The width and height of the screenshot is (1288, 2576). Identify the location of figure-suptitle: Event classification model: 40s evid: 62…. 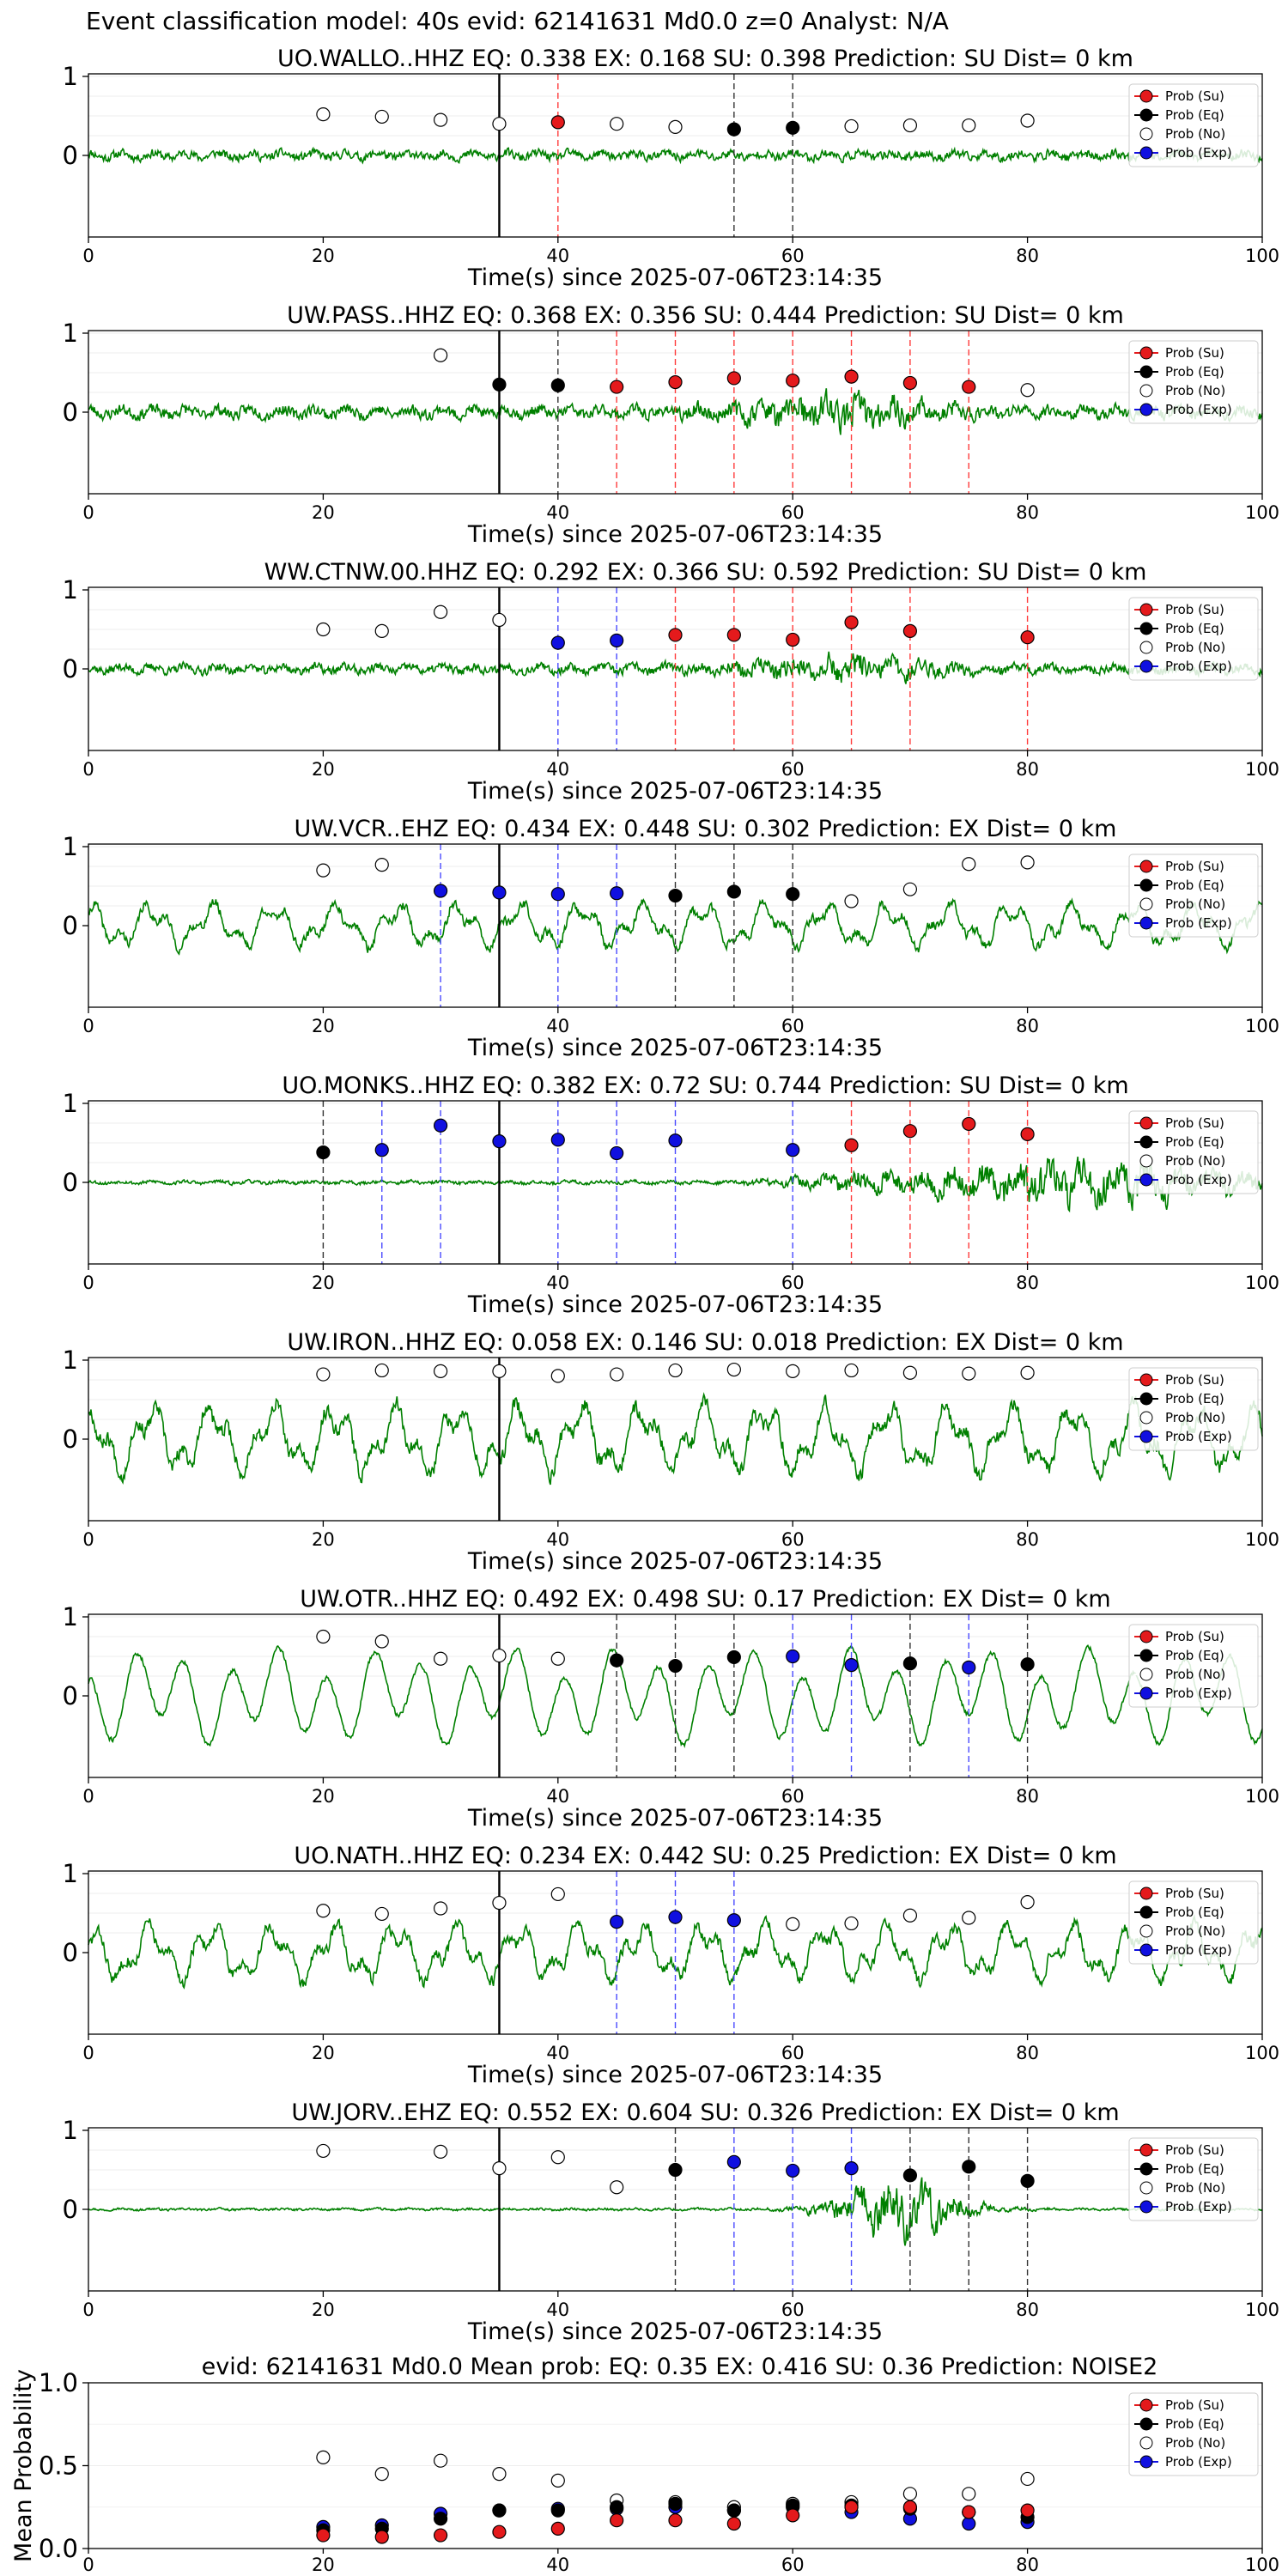
(517, 21).